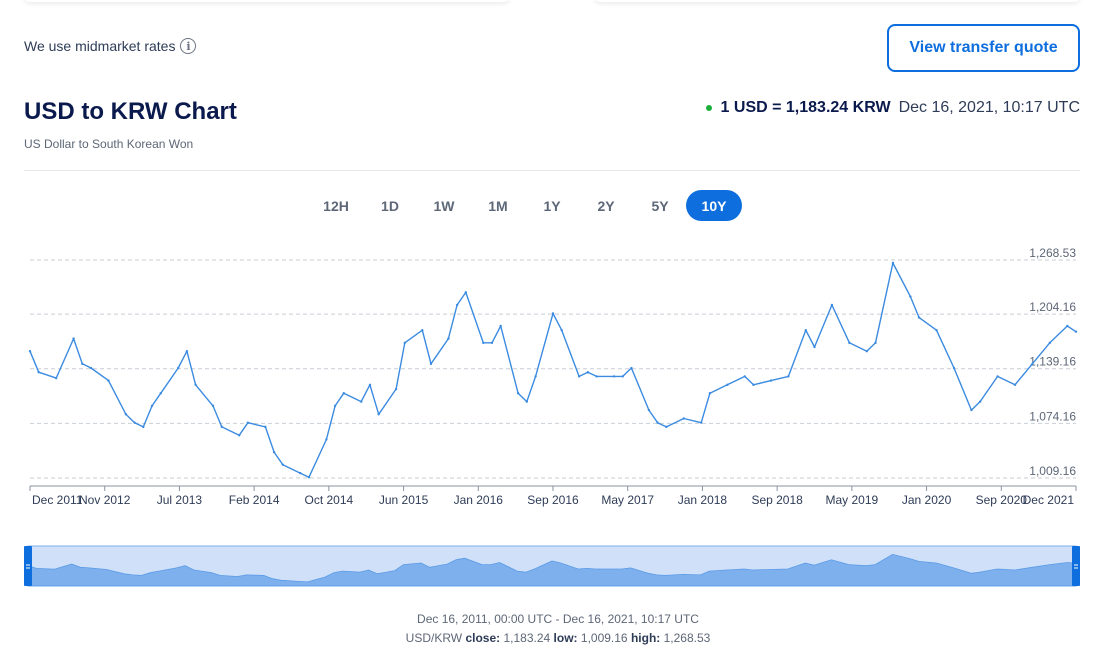 The height and width of the screenshot is (659, 1116). Describe the element at coordinates (553, 500) in the screenshot. I see `x-tick-label: Sep 2016` at that location.